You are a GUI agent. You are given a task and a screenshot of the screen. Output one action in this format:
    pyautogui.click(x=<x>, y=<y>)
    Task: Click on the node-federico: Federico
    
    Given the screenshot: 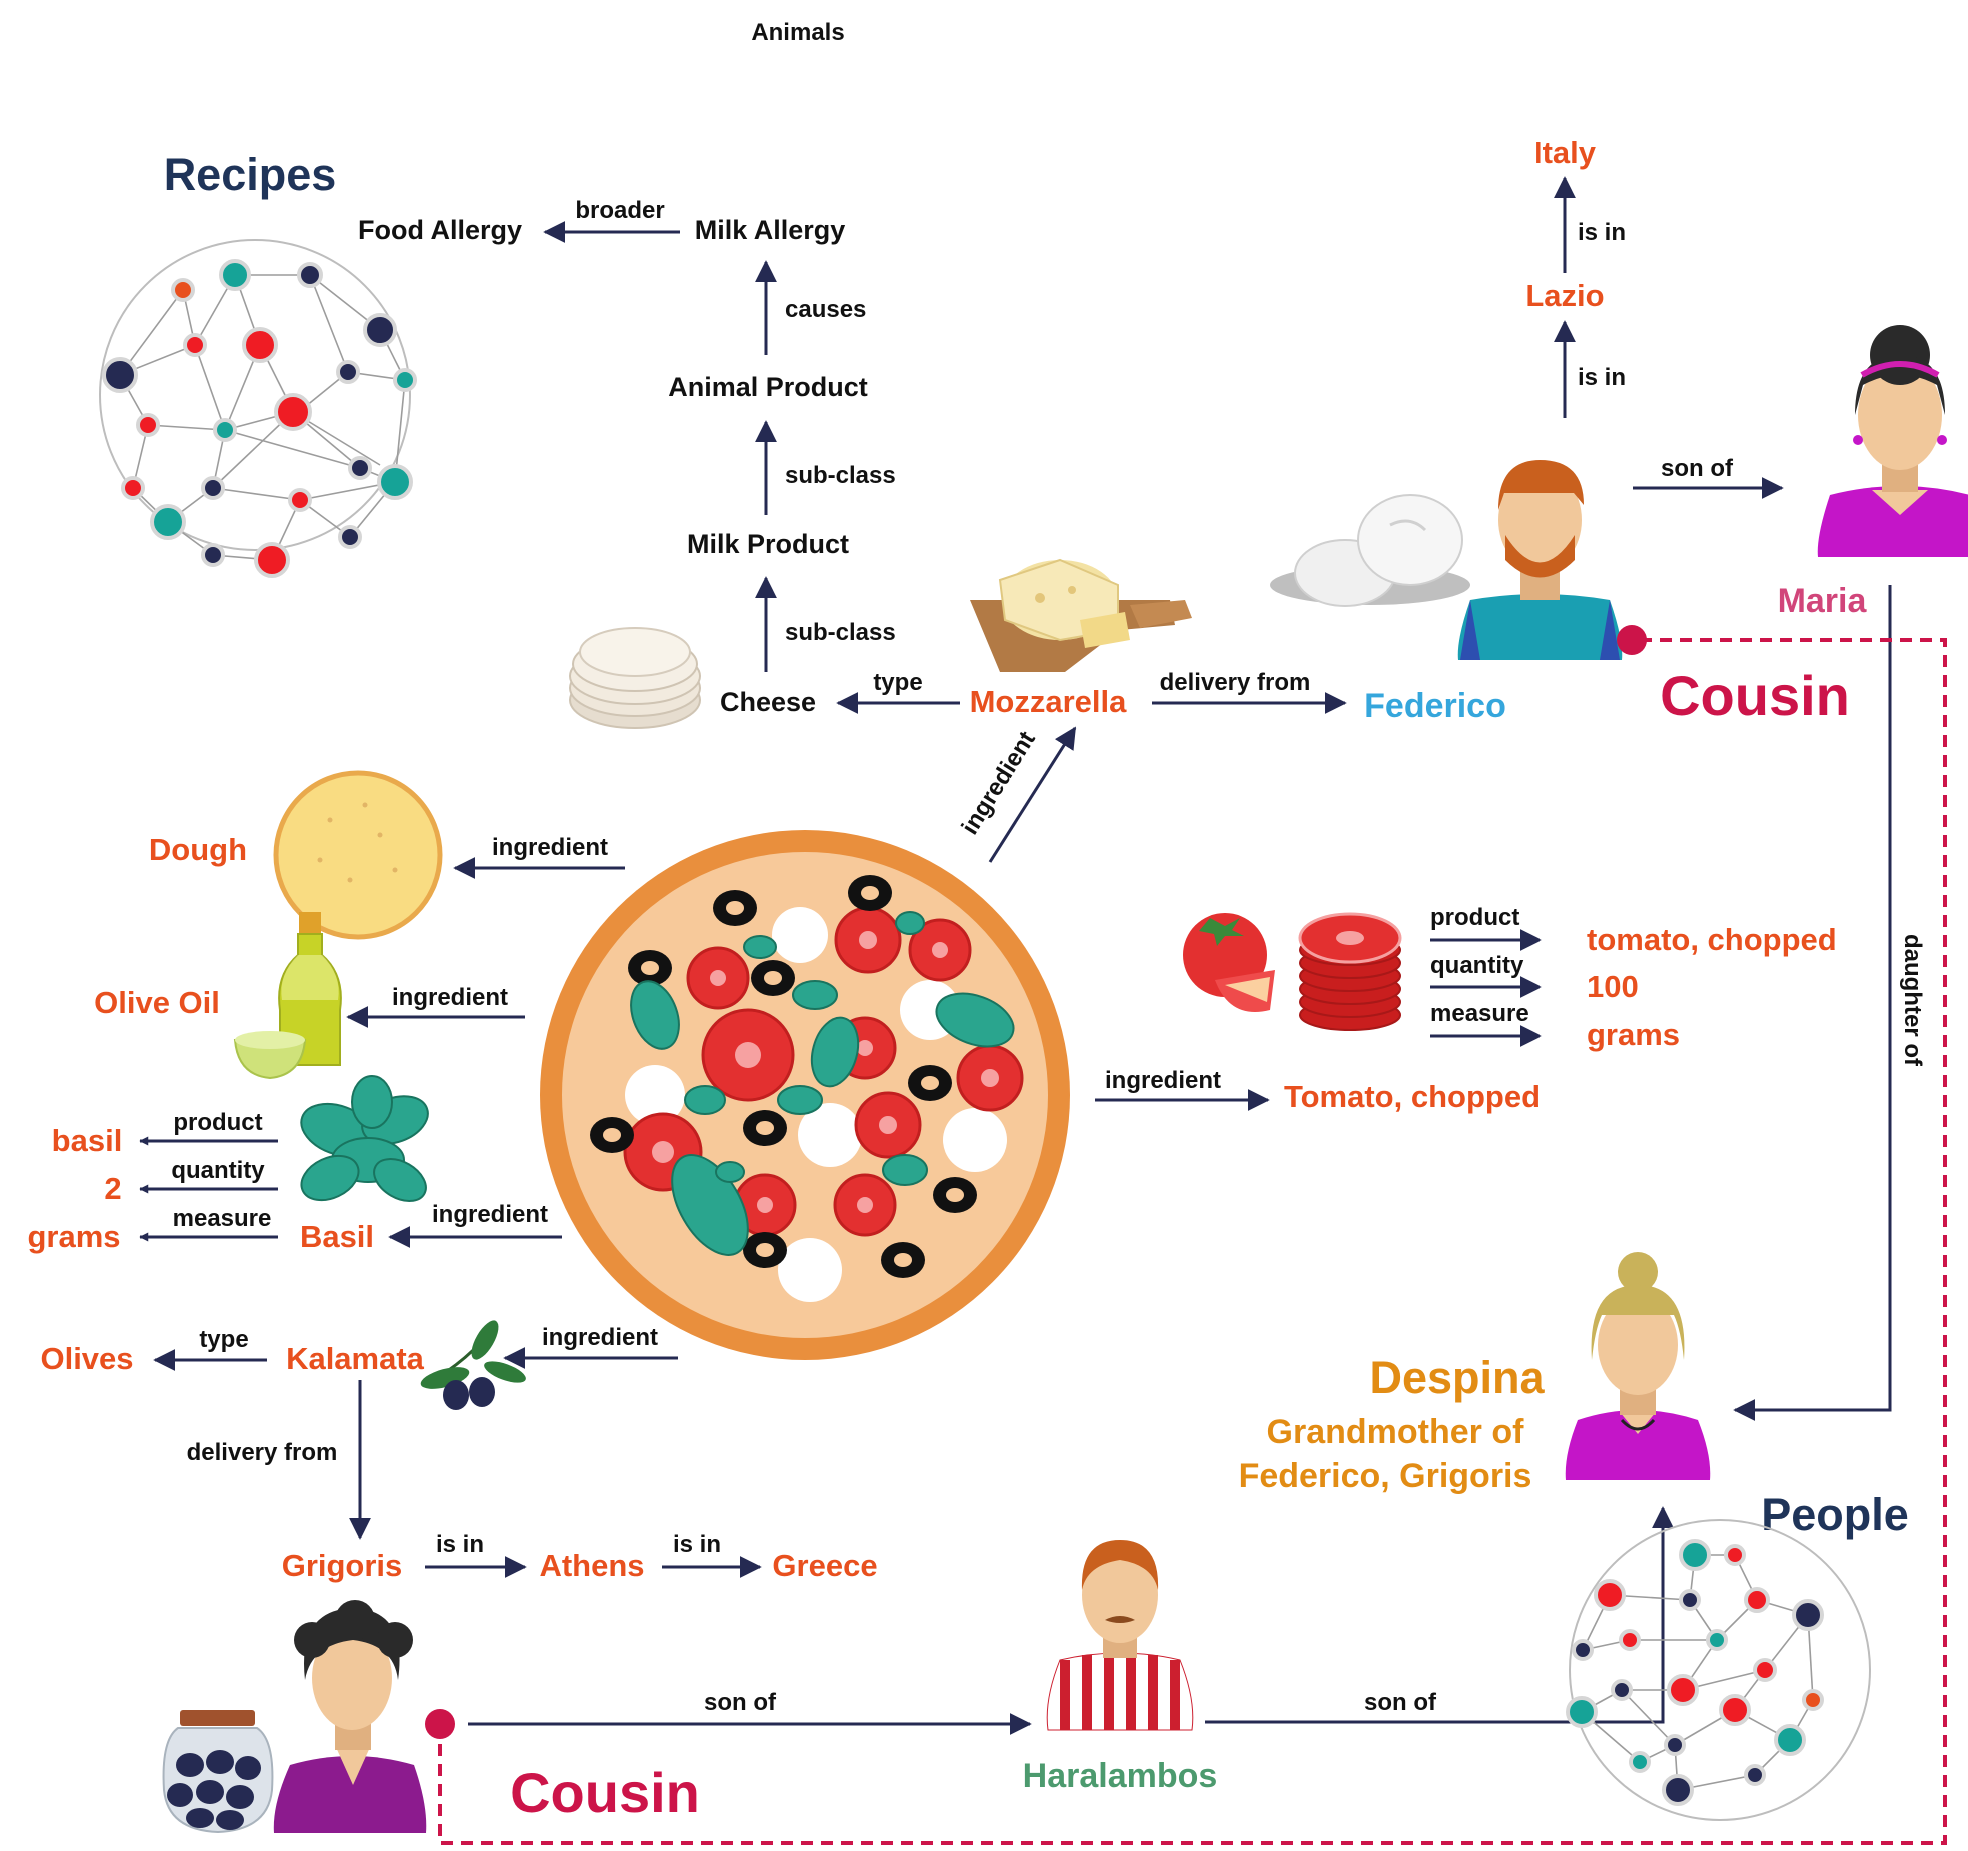 What is the action you would take?
    pyautogui.click(x=1435, y=706)
    